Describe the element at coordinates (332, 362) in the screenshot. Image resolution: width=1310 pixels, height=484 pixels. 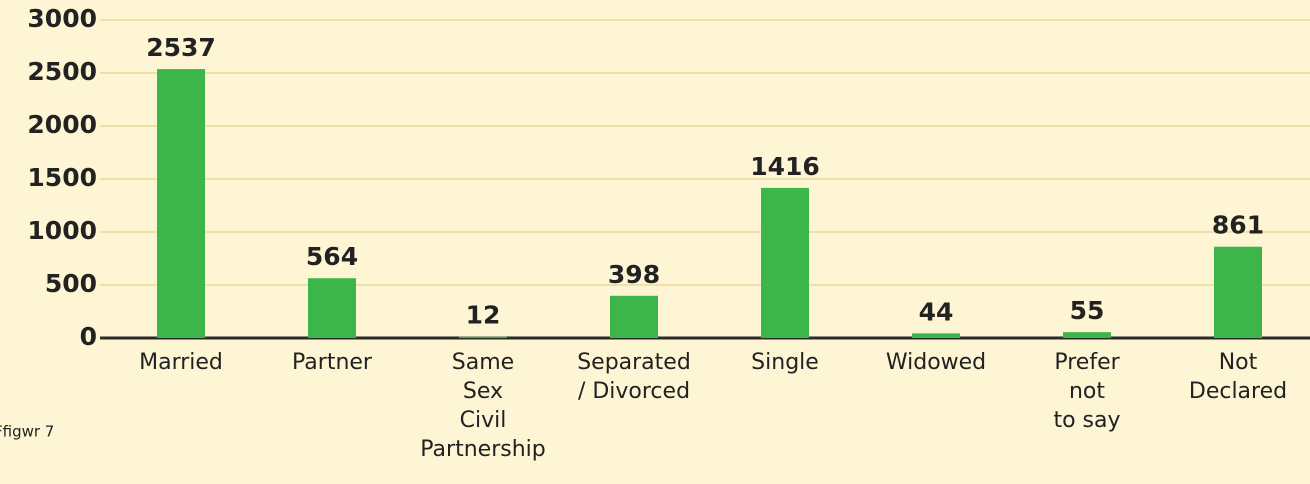
I see `x-tick-label: Partner` at that location.